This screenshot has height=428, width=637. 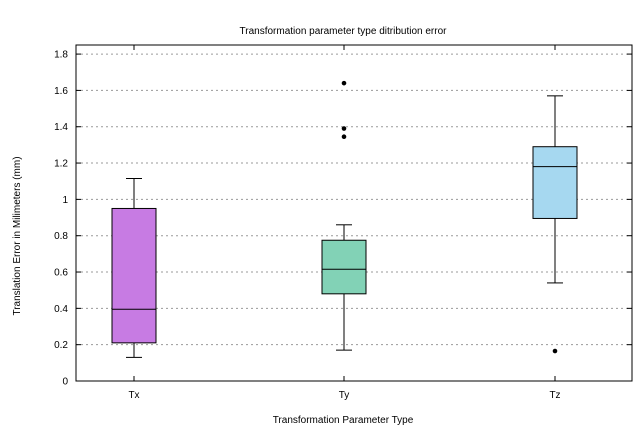 What do you see at coordinates (344, 395) in the screenshot?
I see `x-tick-label: Ty` at bounding box center [344, 395].